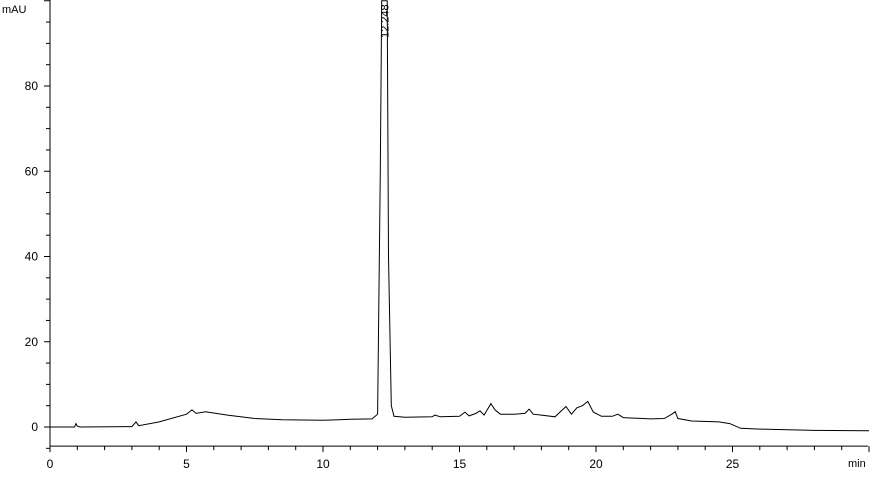 This screenshot has width=871, height=478. I want to click on x-tick-label: 20, so click(596, 464).